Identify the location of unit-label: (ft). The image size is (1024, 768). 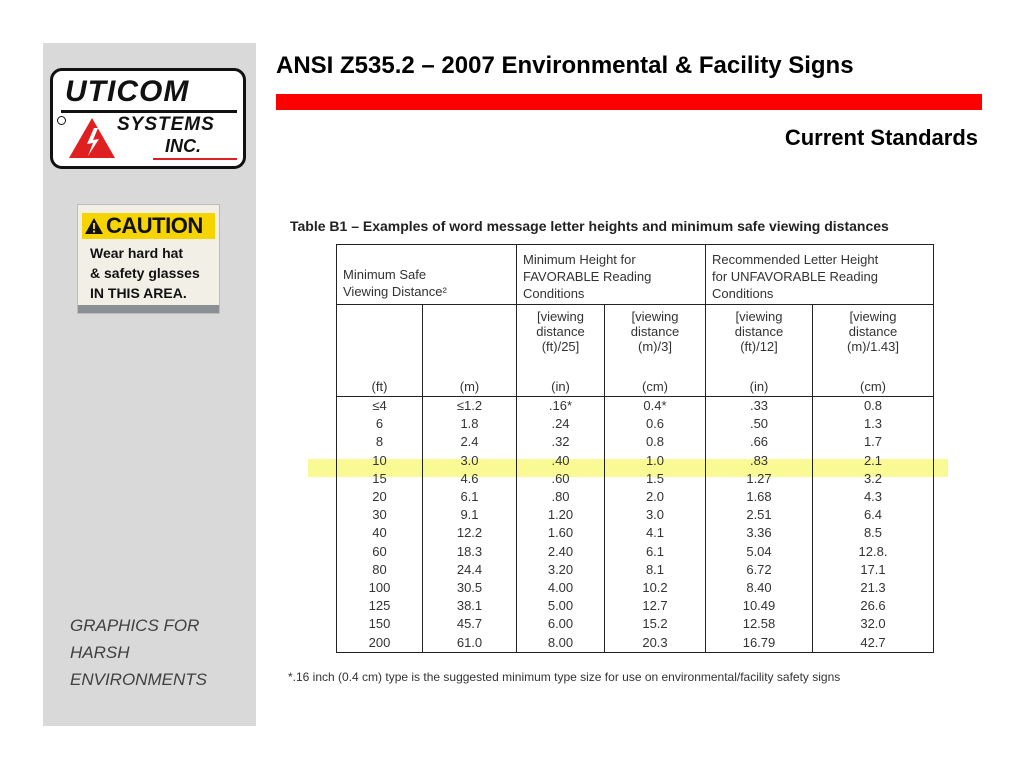
(379, 386).